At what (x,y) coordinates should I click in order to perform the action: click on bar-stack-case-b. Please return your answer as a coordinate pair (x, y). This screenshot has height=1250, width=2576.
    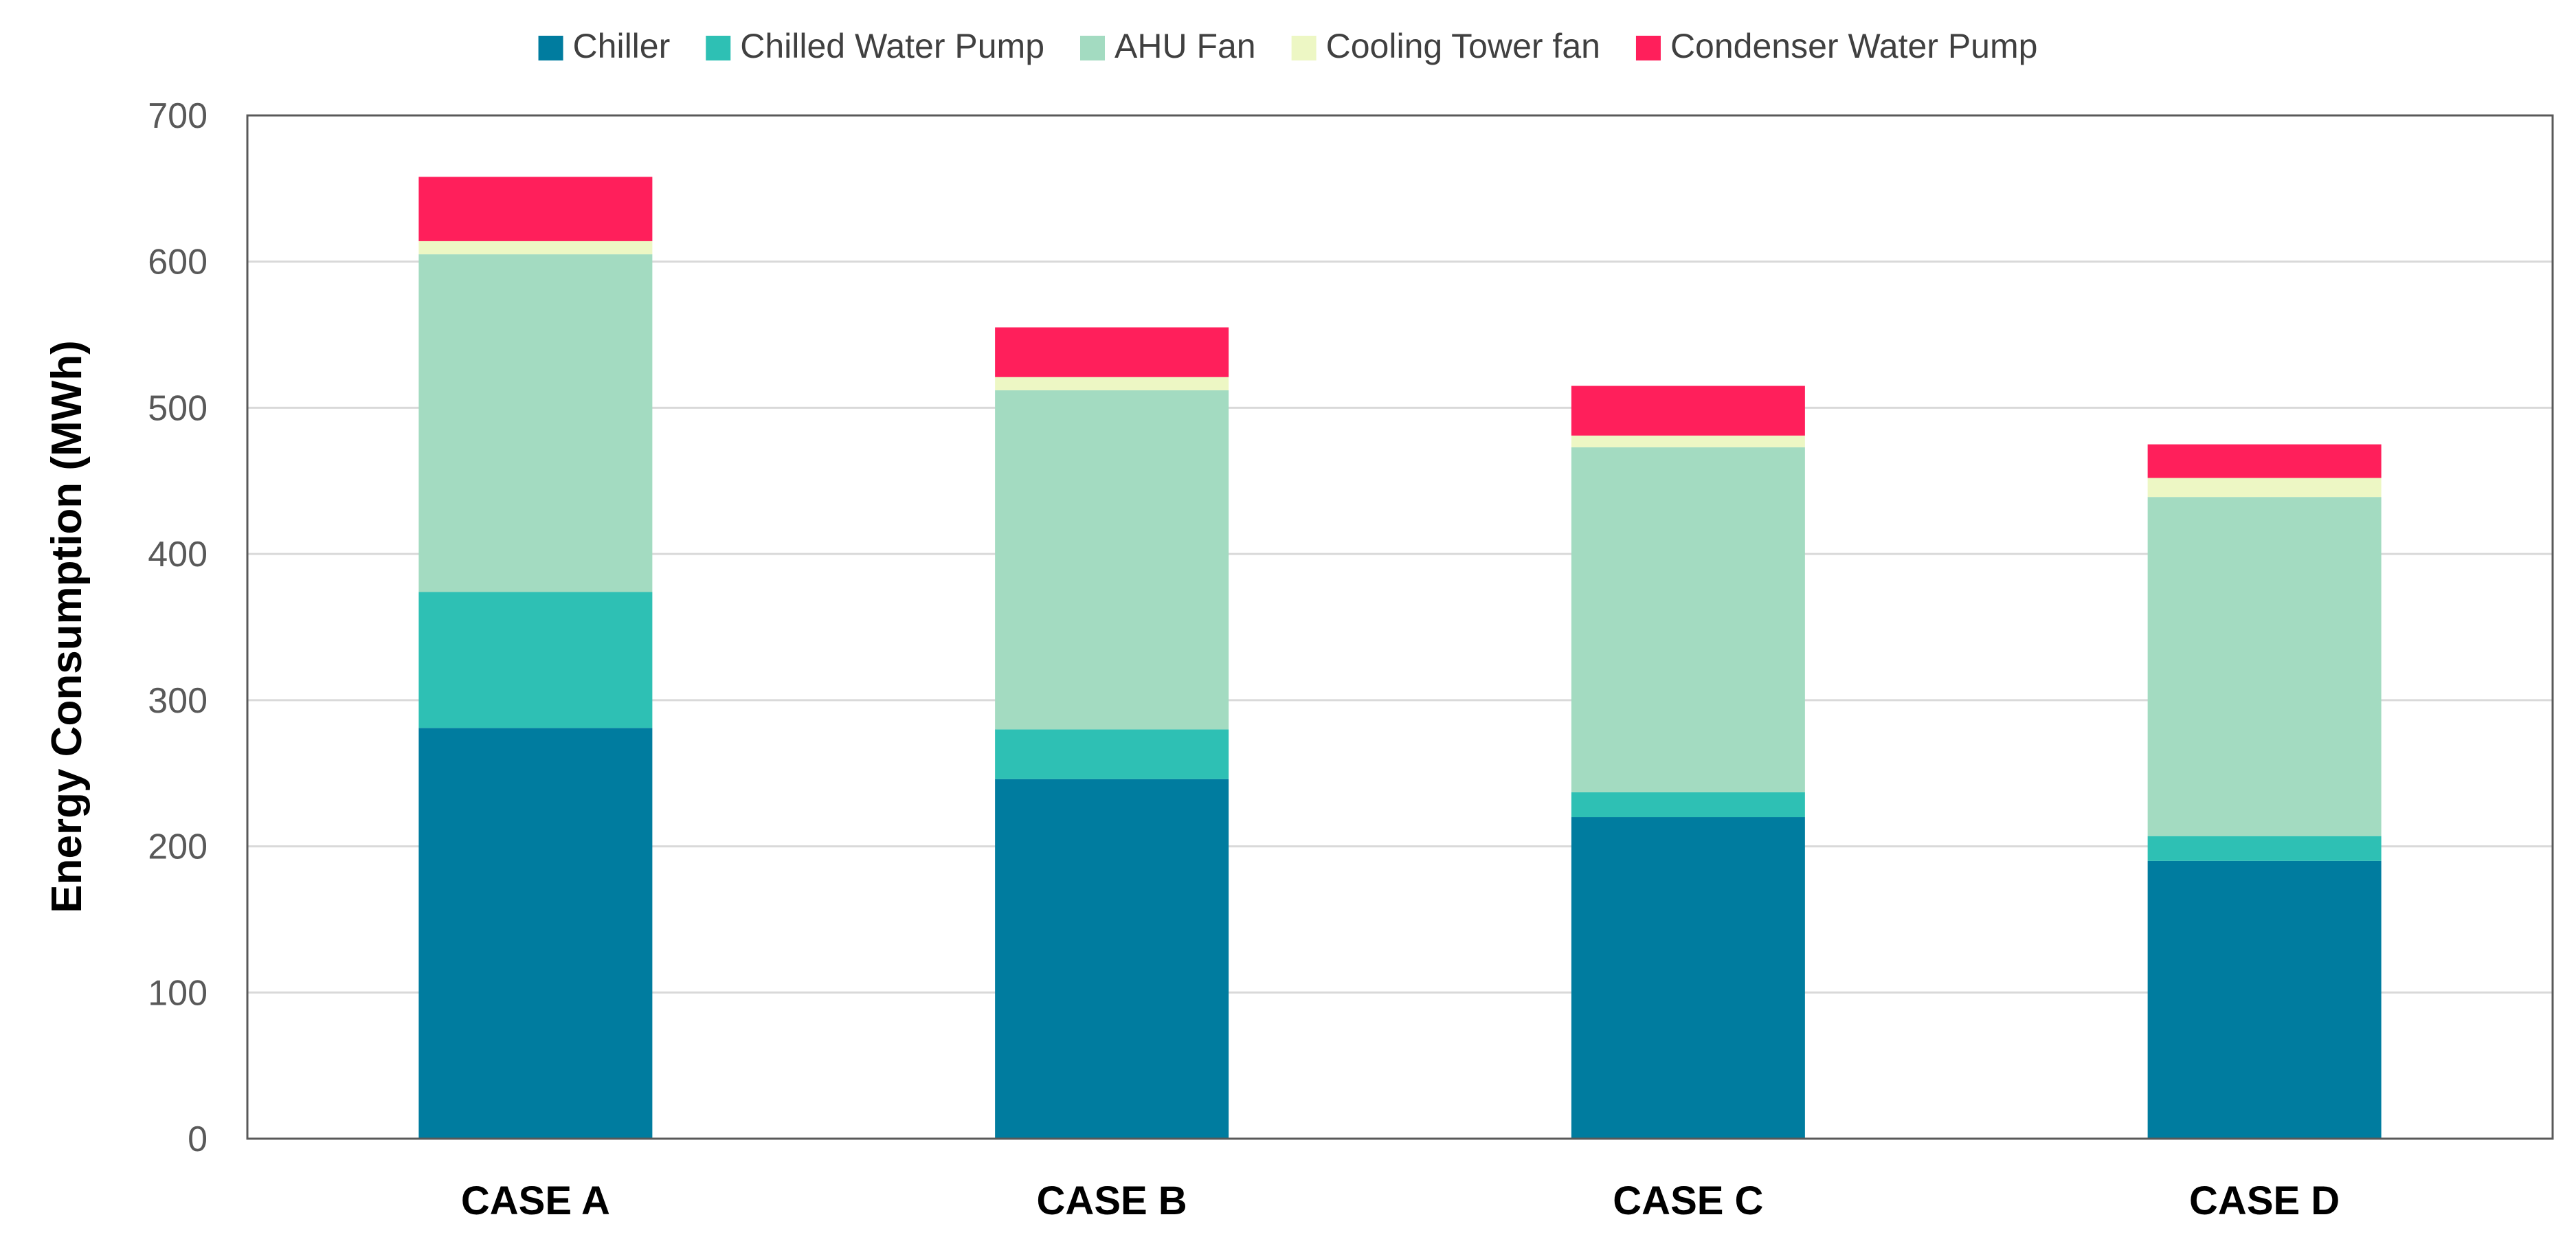
    Looking at the image, I should click on (1112, 733).